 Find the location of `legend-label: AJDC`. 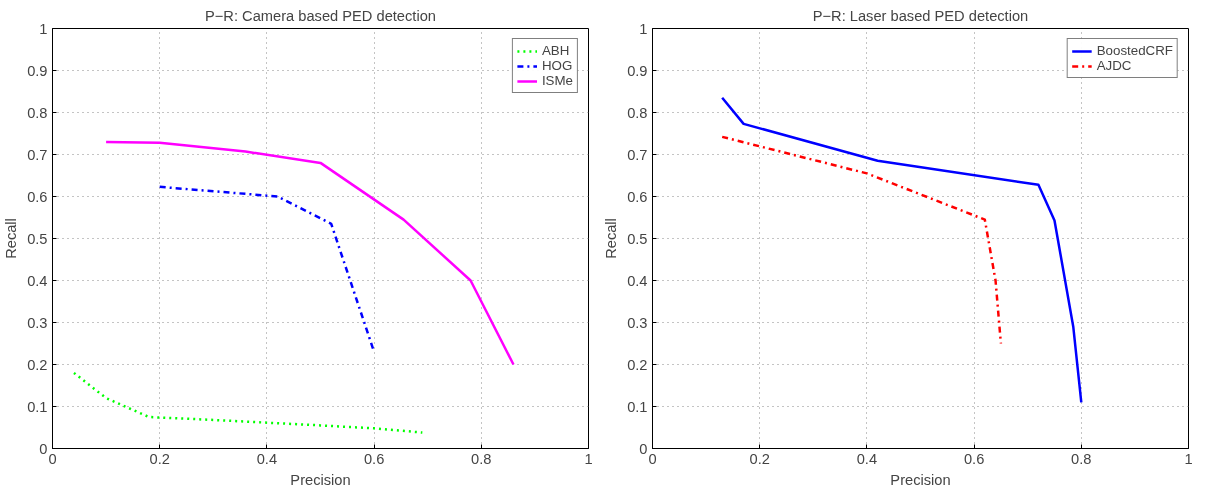

legend-label: AJDC is located at coordinates (1114, 65).